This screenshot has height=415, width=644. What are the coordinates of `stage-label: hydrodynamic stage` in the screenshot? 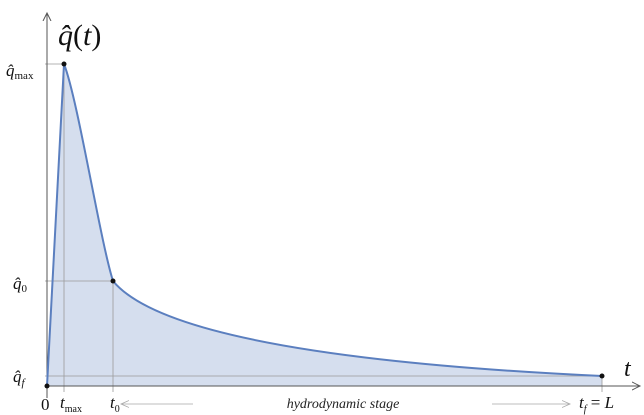 It's located at (343, 404).